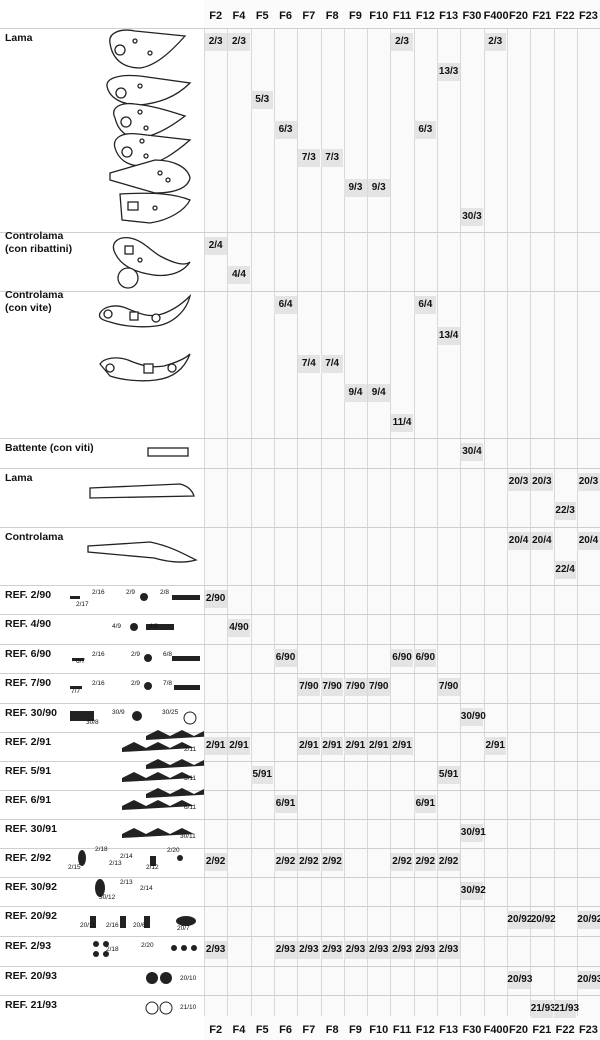 The width and height of the screenshot is (600, 1040). I want to click on compatibility-cell: 20/92, so click(543, 920).